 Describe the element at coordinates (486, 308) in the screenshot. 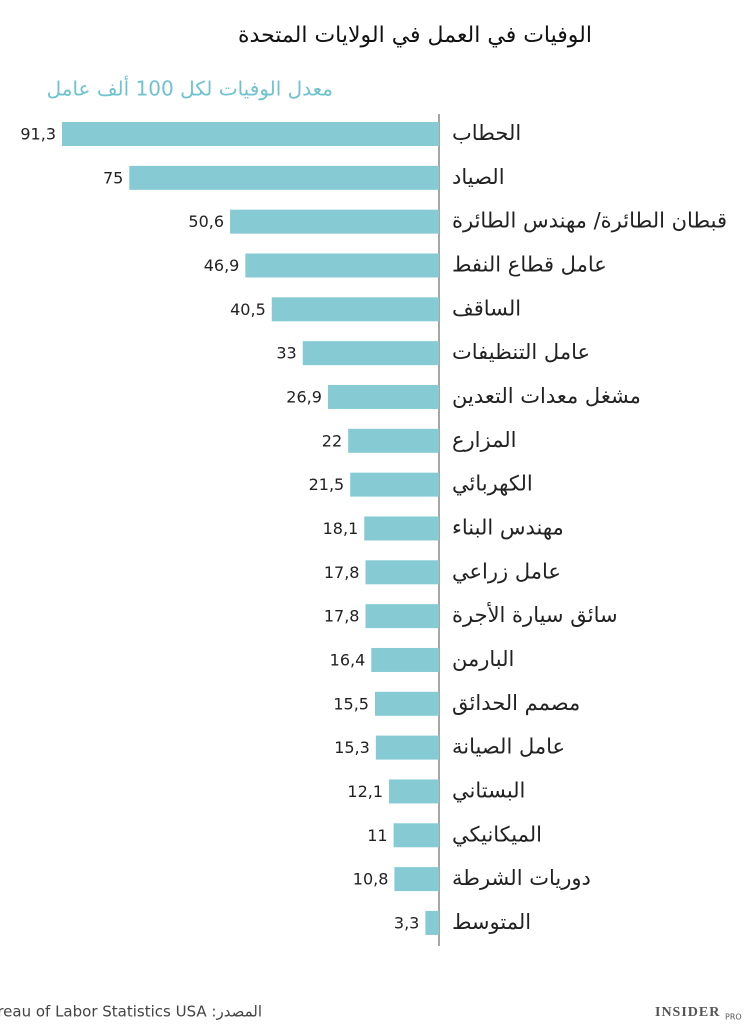

I see `category-label: الساقف` at that location.